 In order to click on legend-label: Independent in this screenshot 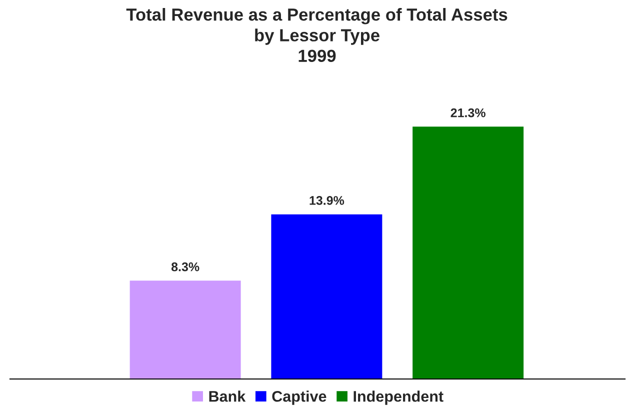, I will do `click(399, 397)`.